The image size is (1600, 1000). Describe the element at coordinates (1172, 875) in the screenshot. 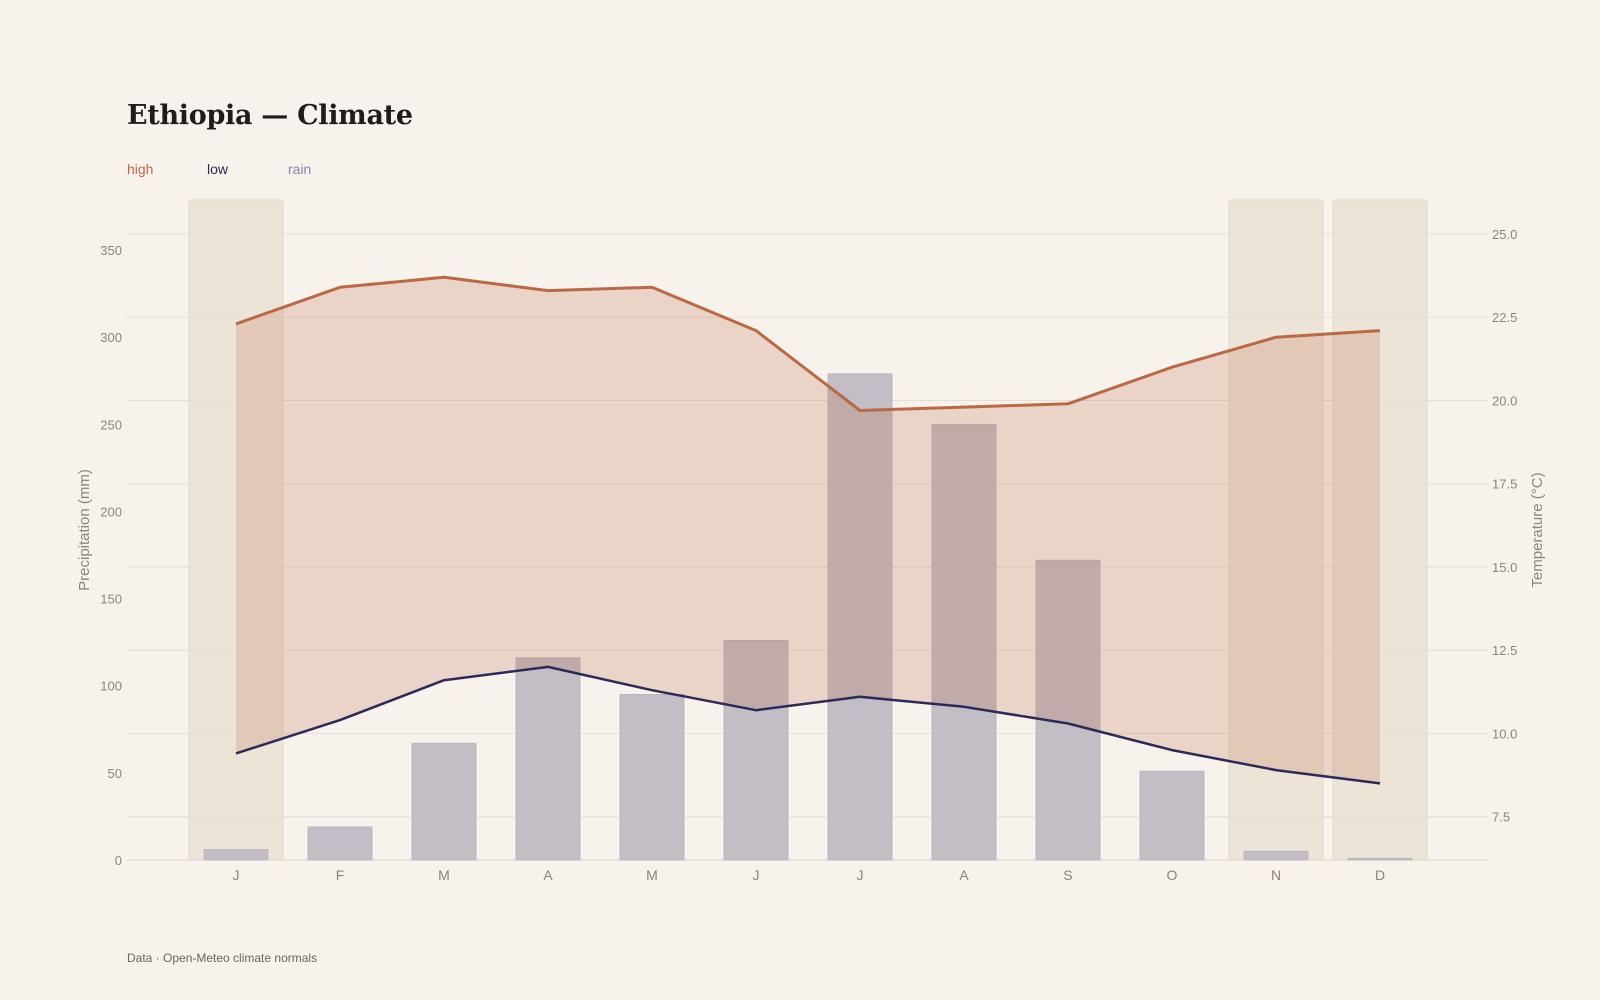

I see `x-tick-label: O` at that location.